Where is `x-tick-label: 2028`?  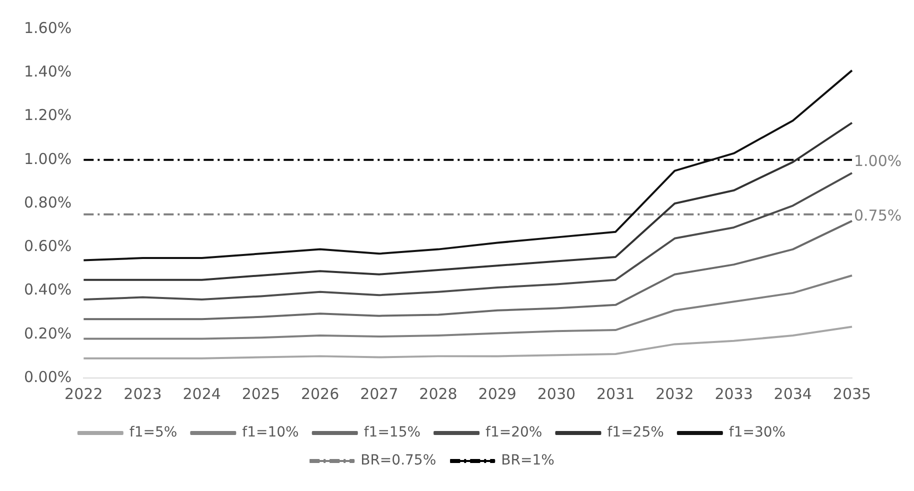 x-tick-label: 2028 is located at coordinates (438, 393).